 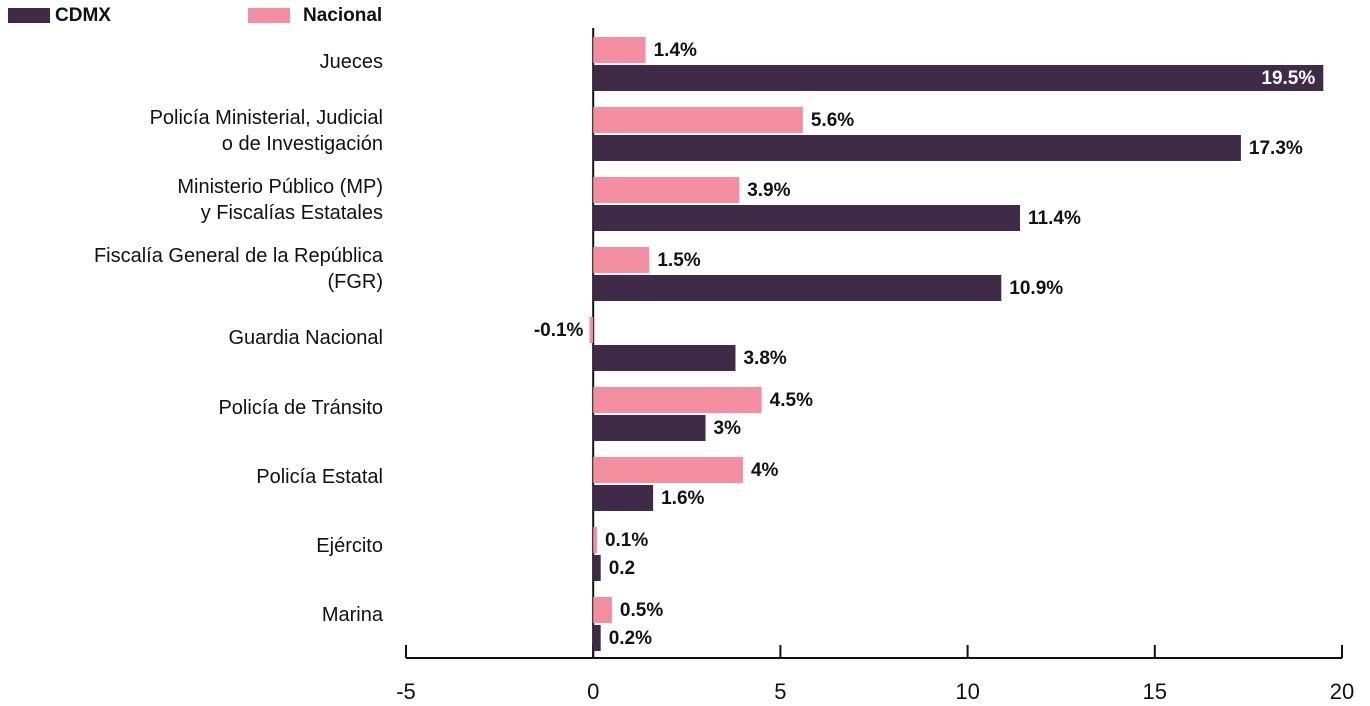 What do you see at coordinates (765, 470) in the screenshot?
I see `value-label: 4%` at bounding box center [765, 470].